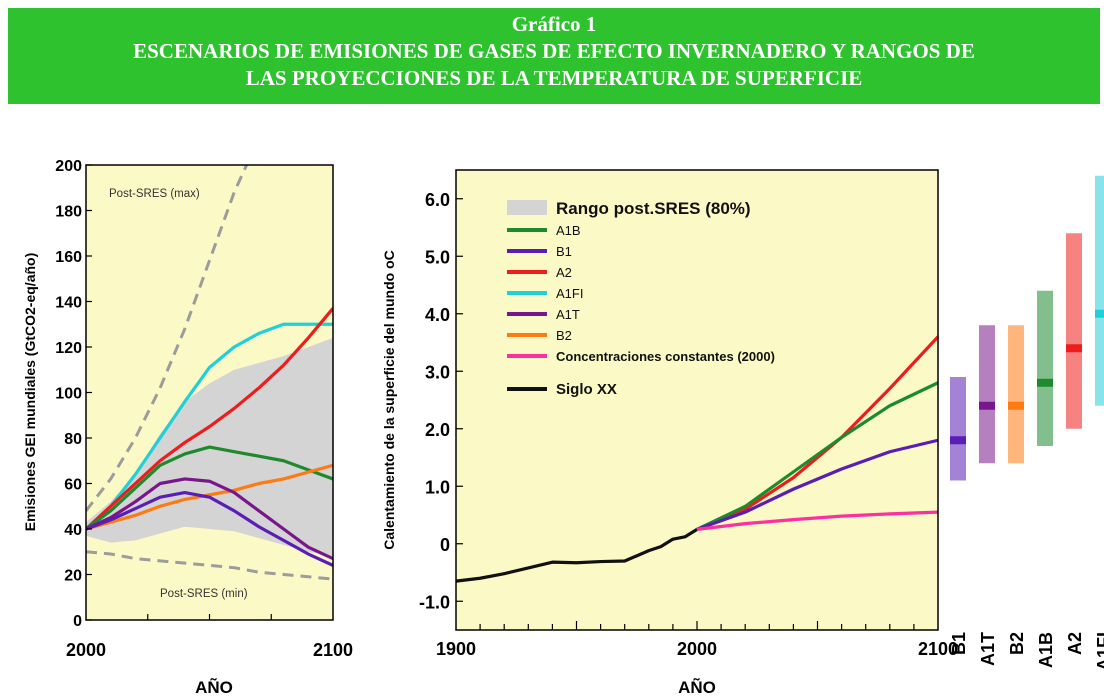  What do you see at coordinates (1099, 313) in the screenshot?
I see `best-estimate-a1fi` at bounding box center [1099, 313].